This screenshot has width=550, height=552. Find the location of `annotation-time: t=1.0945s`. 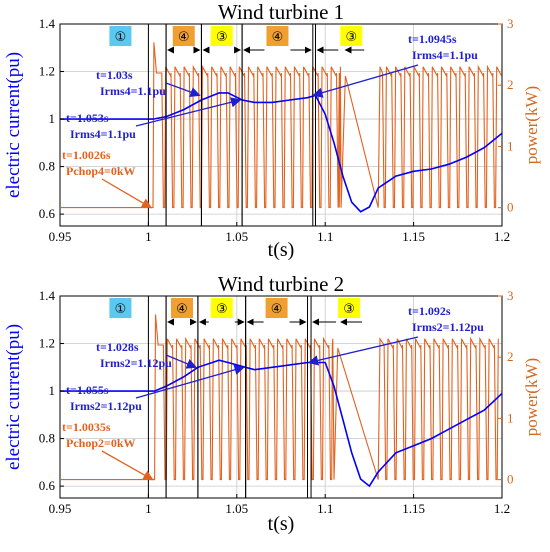

annotation-time: t=1.0945s is located at coordinates (432, 39).